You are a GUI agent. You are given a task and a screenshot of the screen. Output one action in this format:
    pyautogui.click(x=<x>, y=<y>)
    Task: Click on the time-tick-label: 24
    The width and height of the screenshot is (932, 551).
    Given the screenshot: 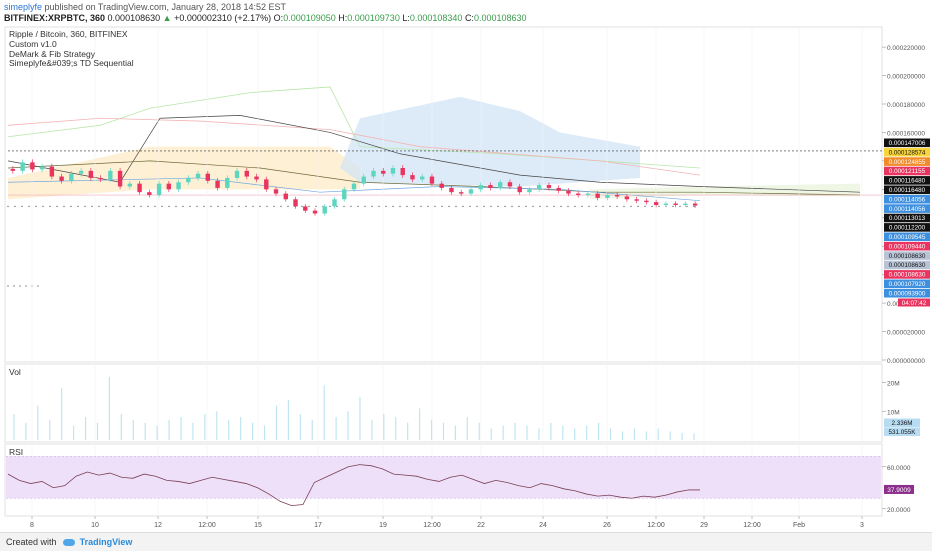 What is the action you would take?
    pyautogui.click(x=543, y=525)
    